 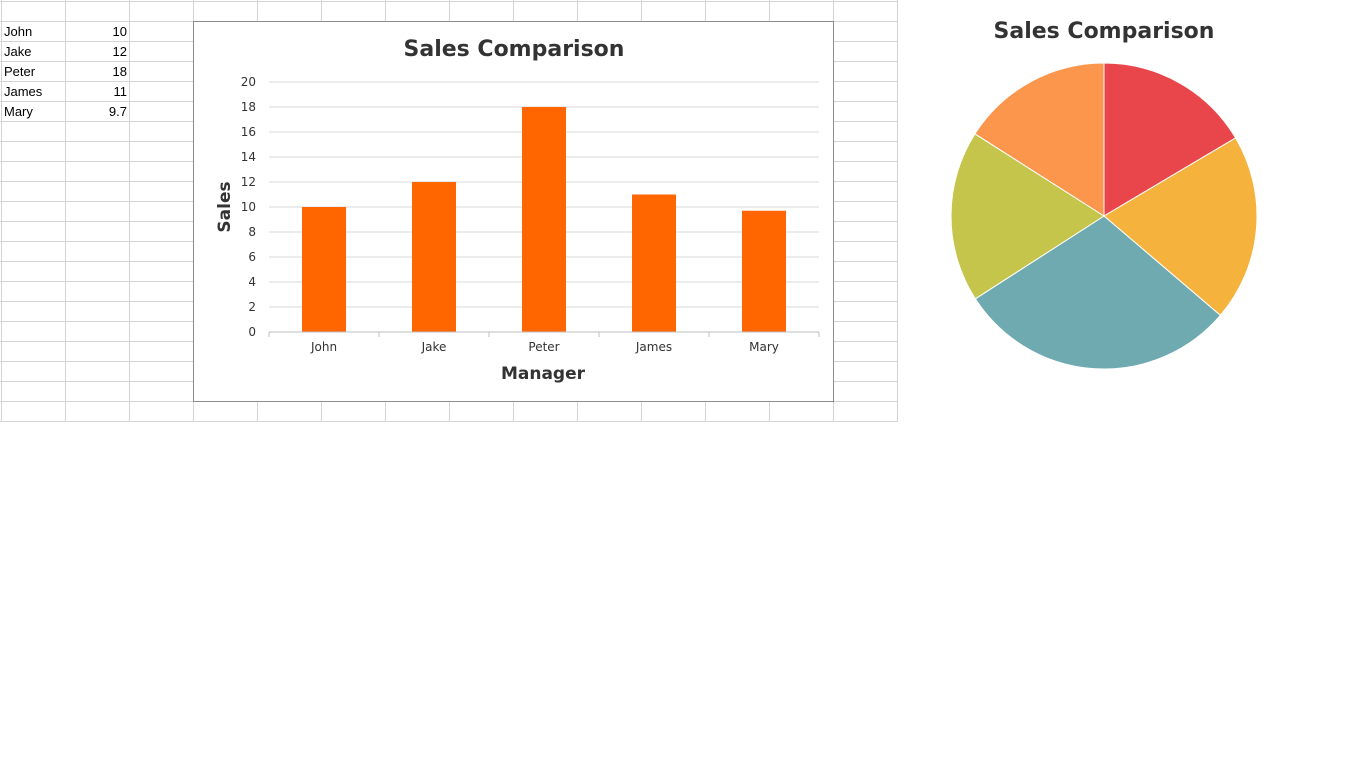 What do you see at coordinates (434, 347) in the screenshot?
I see `x-tick-label: Jake` at bounding box center [434, 347].